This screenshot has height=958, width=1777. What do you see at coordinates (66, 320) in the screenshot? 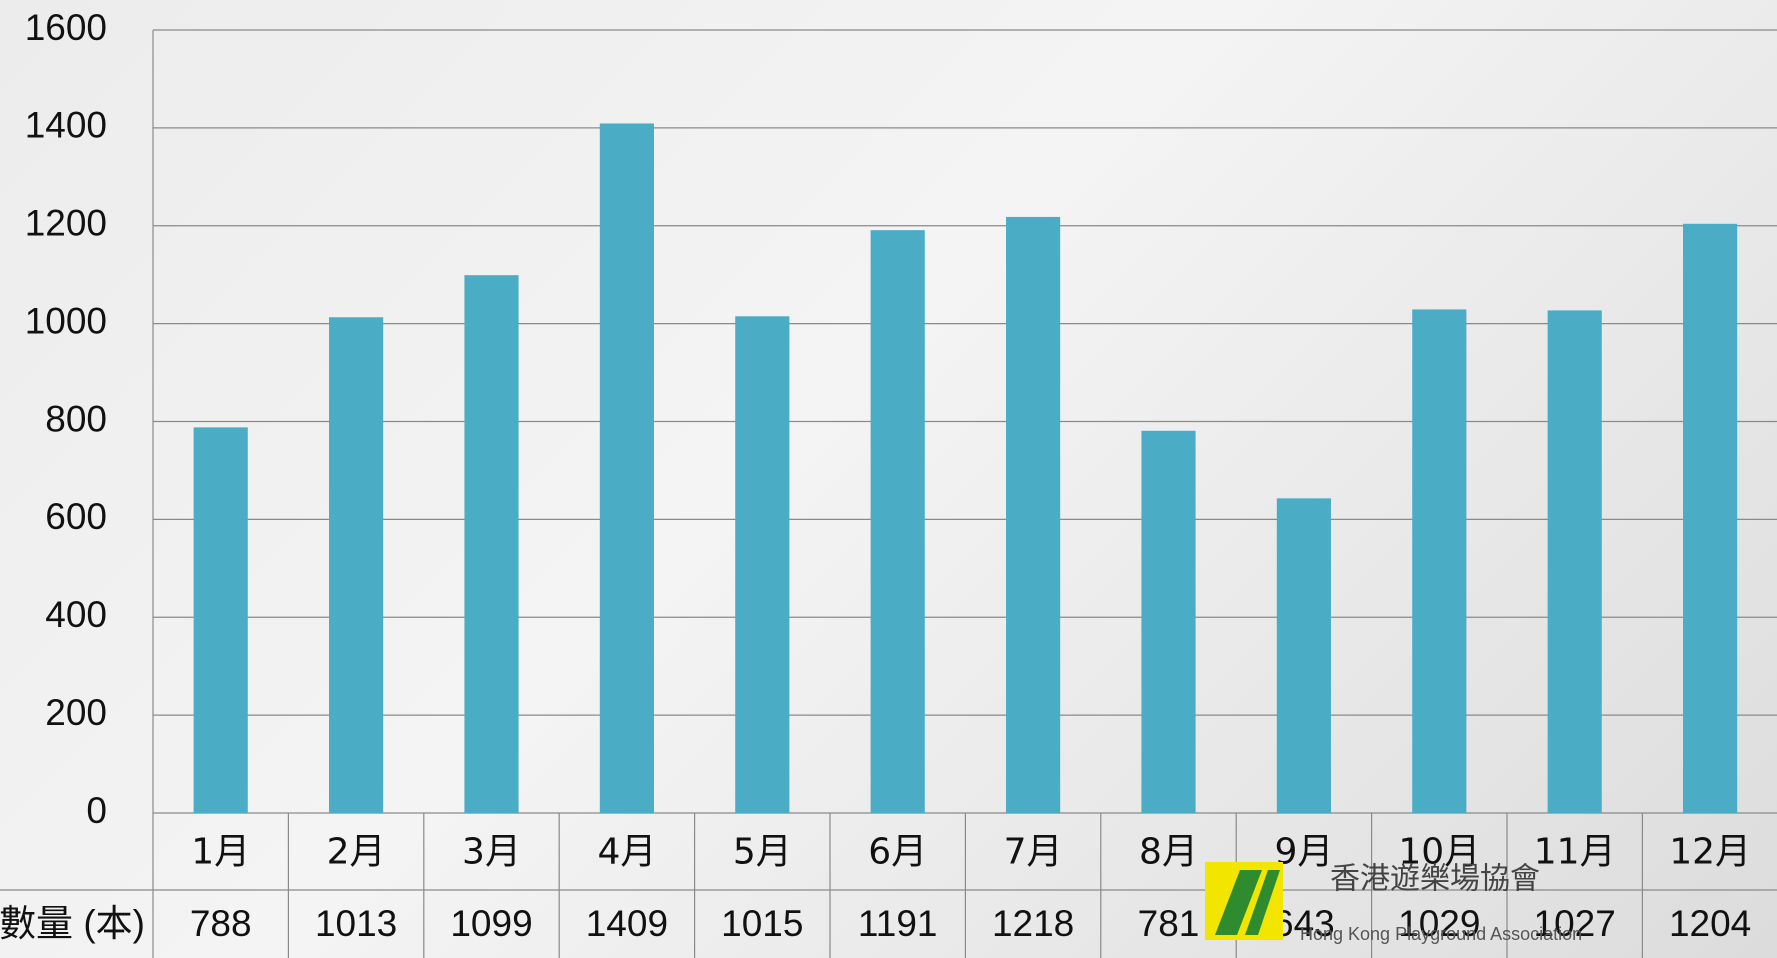
I see `y-tick-label: 1000` at bounding box center [66, 320].